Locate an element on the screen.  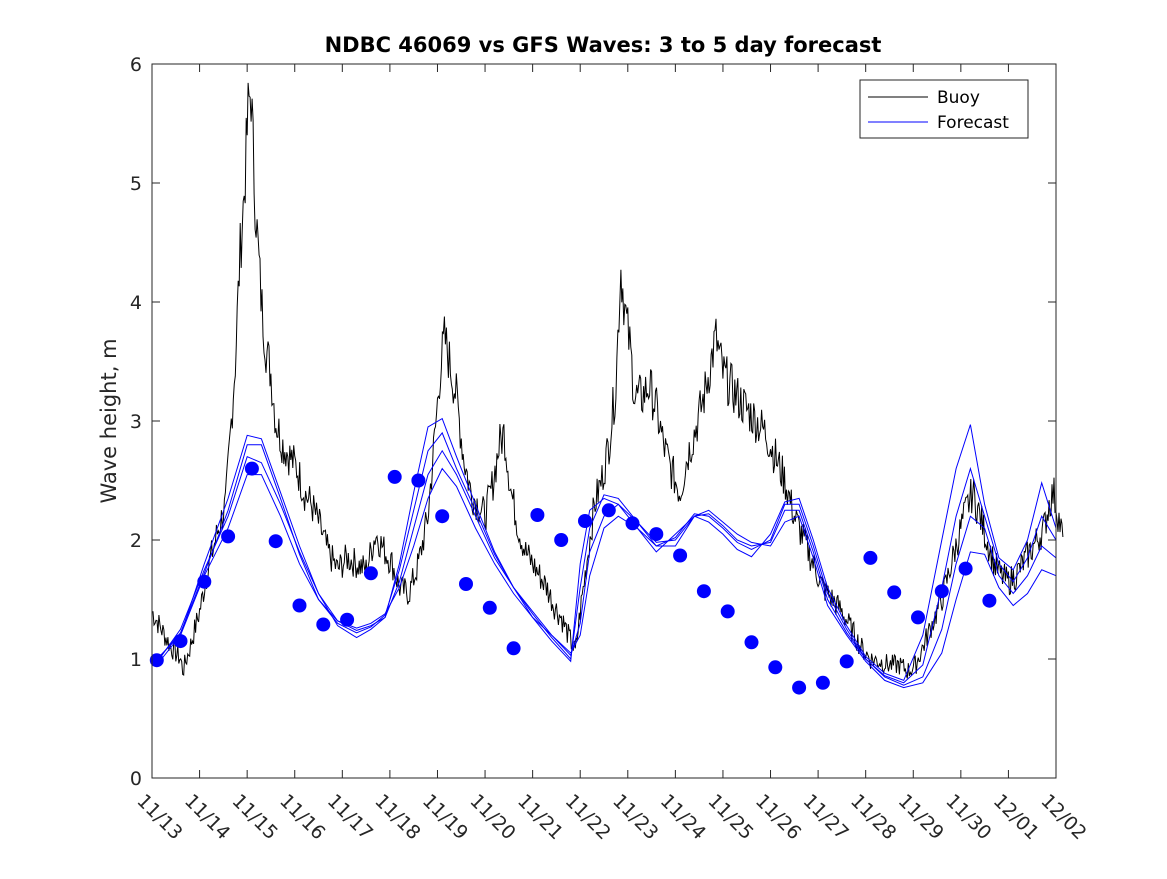
legend-box is located at coordinates (944, 109).